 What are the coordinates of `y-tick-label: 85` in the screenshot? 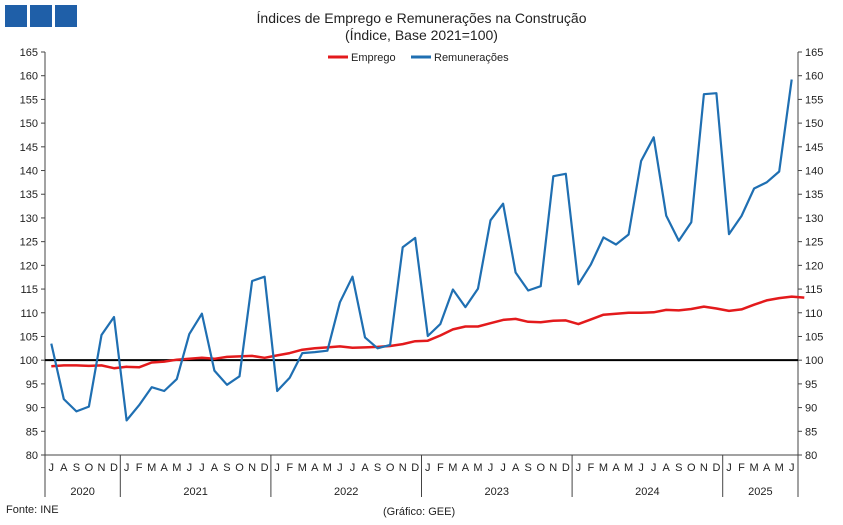 It's located at (32, 432).